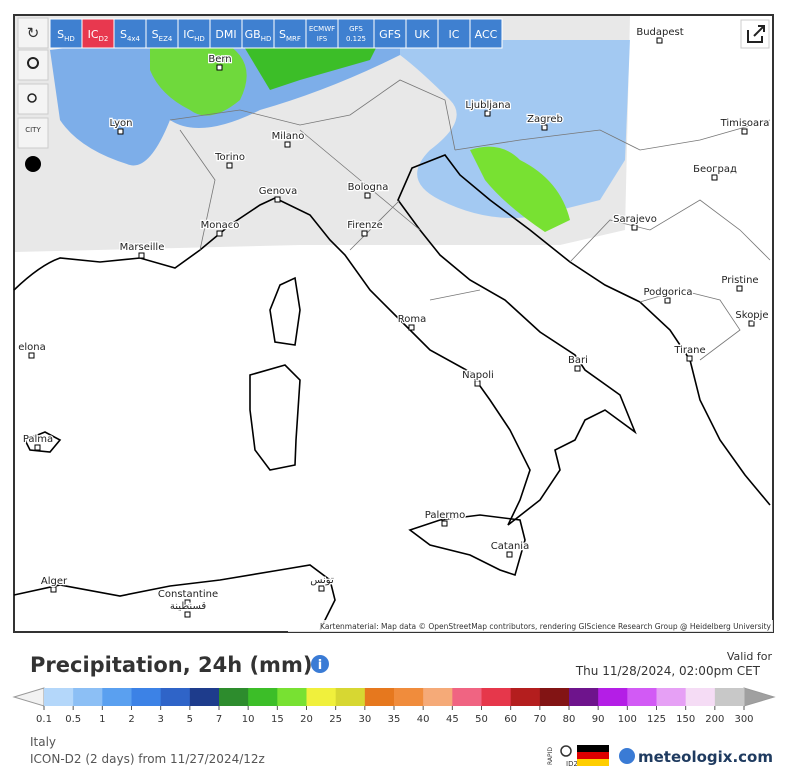 The width and height of the screenshot is (787, 780). Describe the element at coordinates (131, 719) in the screenshot. I see `legend-label: 2` at that location.